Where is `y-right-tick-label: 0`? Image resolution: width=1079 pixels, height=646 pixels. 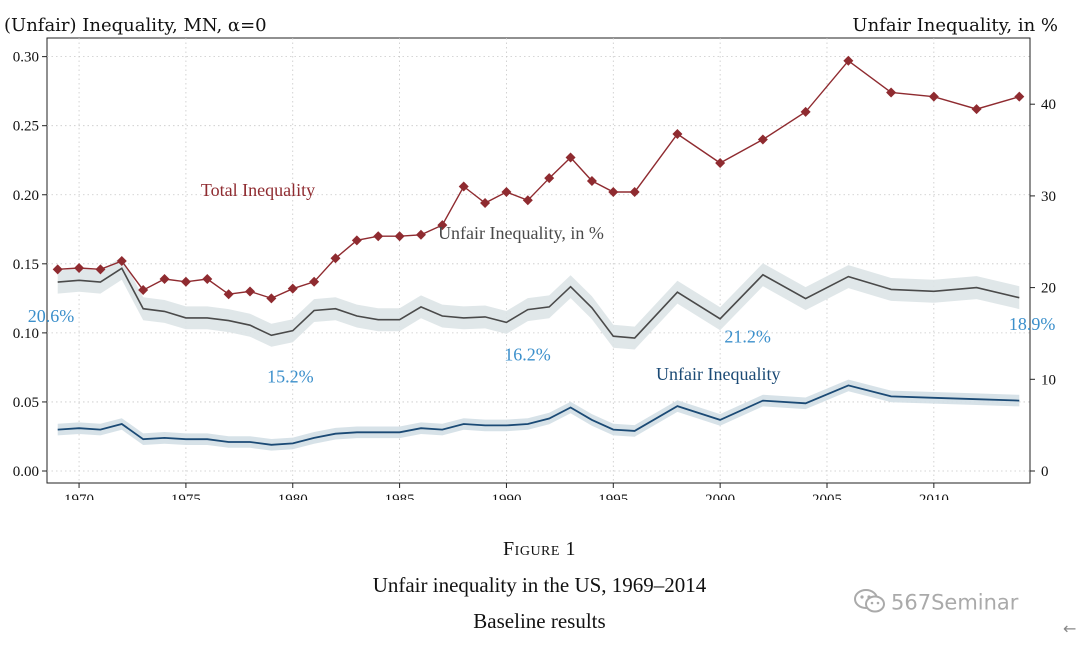
y-right-tick-label: 0 is located at coordinates (1045, 472).